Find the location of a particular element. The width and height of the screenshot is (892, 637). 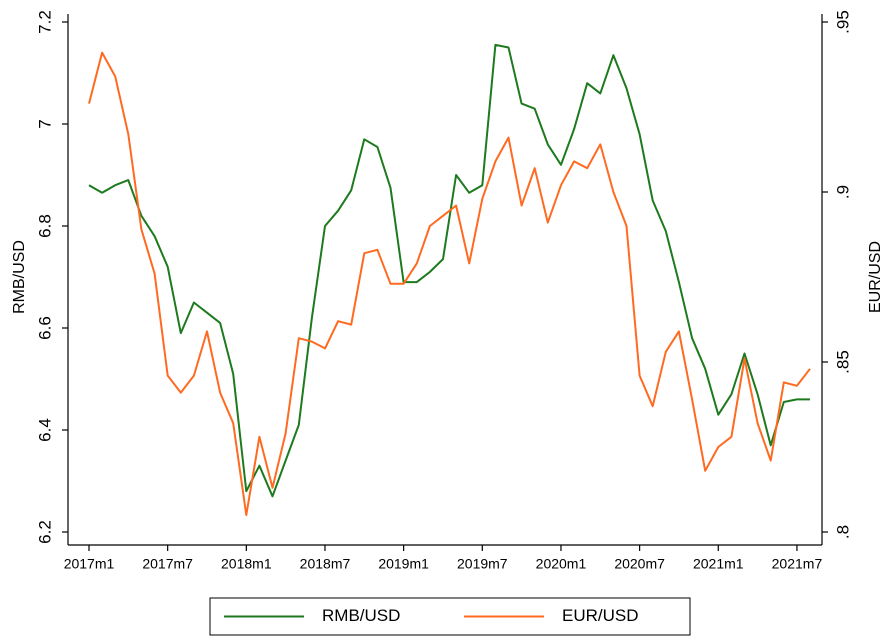

x-tick-label: 2017m1 is located at coordinates (89, 564).